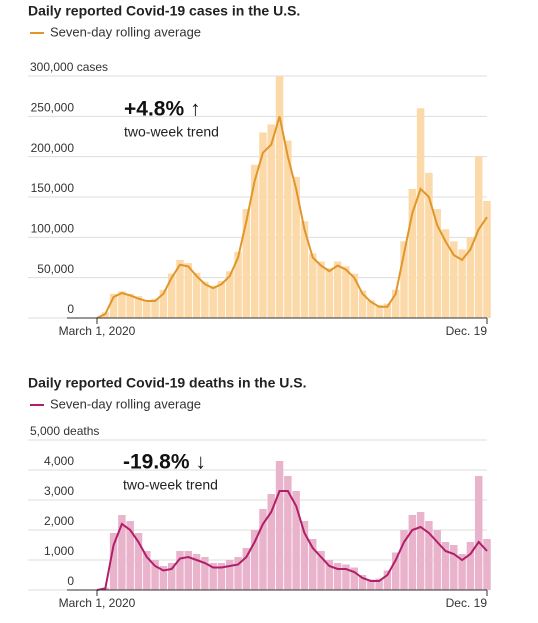 The image size is (538, 623). What do you see at coordinates (97, 603) in the screenshot?
I see `x-tick-label: March 1, 2020` at bounding box center [97, 603].